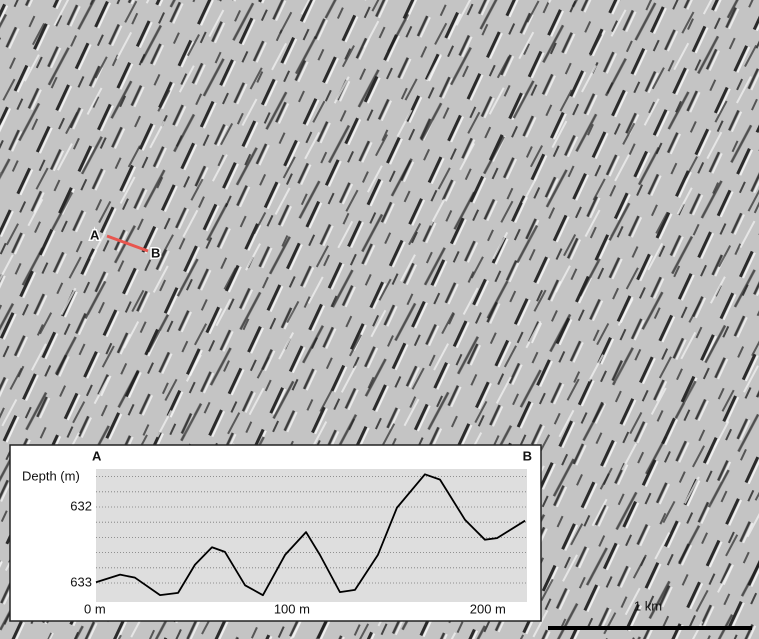  What do you see at coordinates (488, 608) in the screenshot?
I see `x-tick-label: 200 m` at bounding box center [488, 608].